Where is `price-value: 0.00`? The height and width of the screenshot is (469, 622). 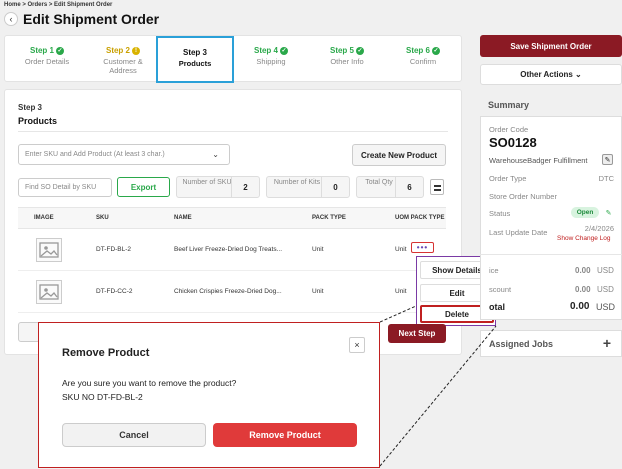 price-value: 0.00 is located at coordinates (583, 270).